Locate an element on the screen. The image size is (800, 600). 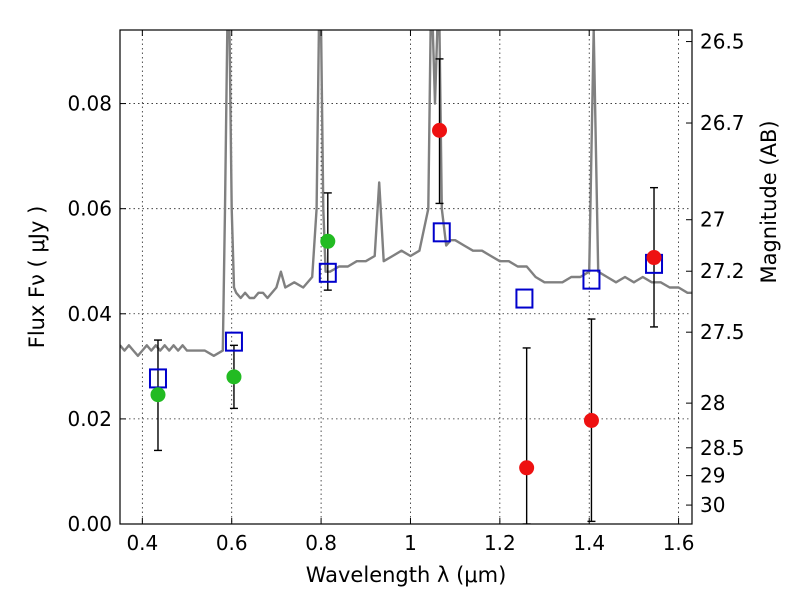
y2-tick-label: 27.2 is located at coordinates (722, 271).